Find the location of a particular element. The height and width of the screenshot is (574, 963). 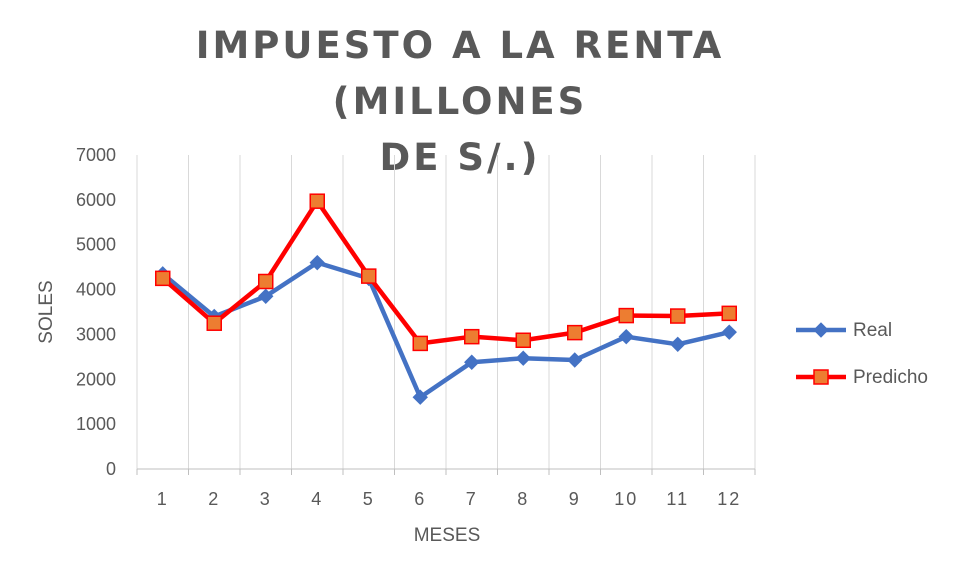

y-tick-labels: 0 1000 2000 3000 4000 5000 6000 7000 is located at coordinates (96, 312).